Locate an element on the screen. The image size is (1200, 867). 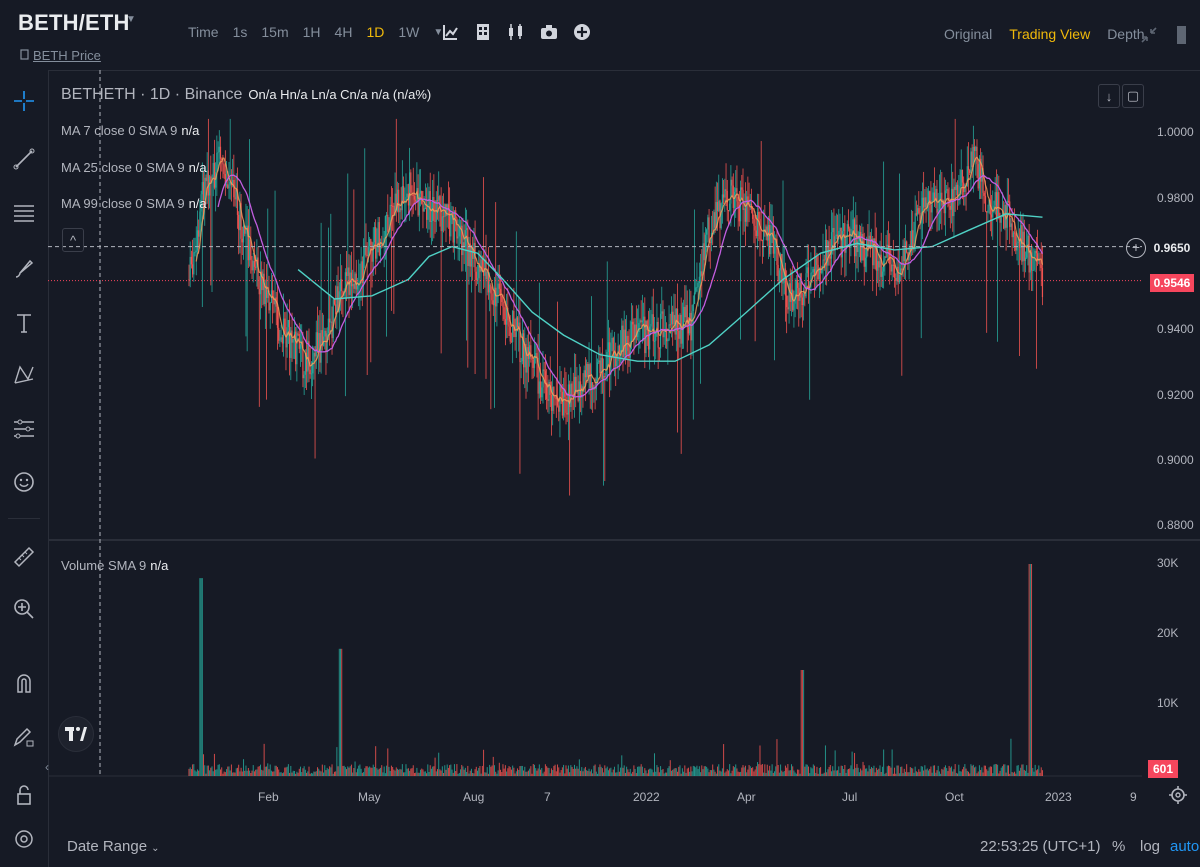
lock-tool is located at coordinates (24, 795).